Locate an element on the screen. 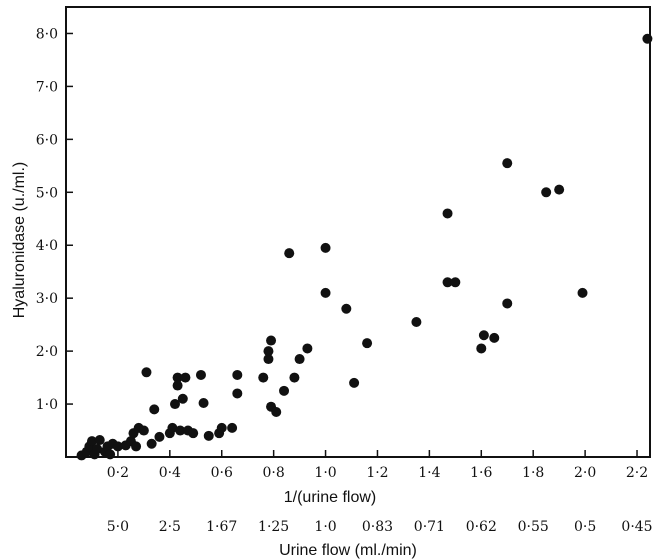  x-axis-ticks: 0·2 0·4 0·6 0·8 1·0 1·2 1·4 1·6 1·8 2·0 2·2 is located at coordinates (377, 465).